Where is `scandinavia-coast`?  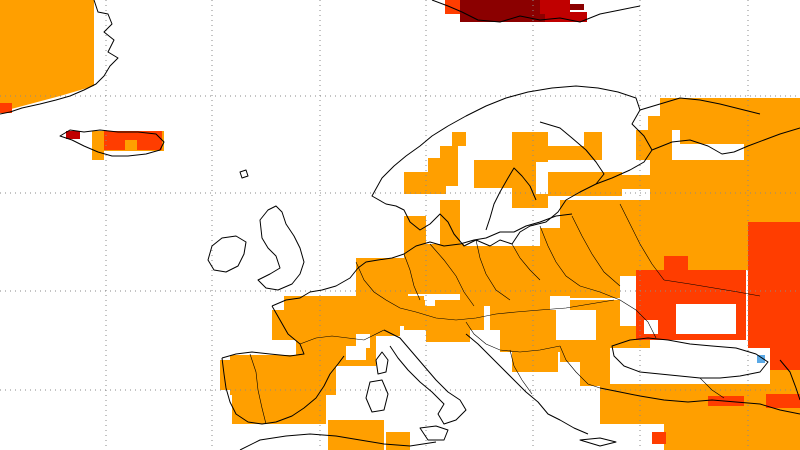 scandinavia-coast is located at coordinates (512, 166).